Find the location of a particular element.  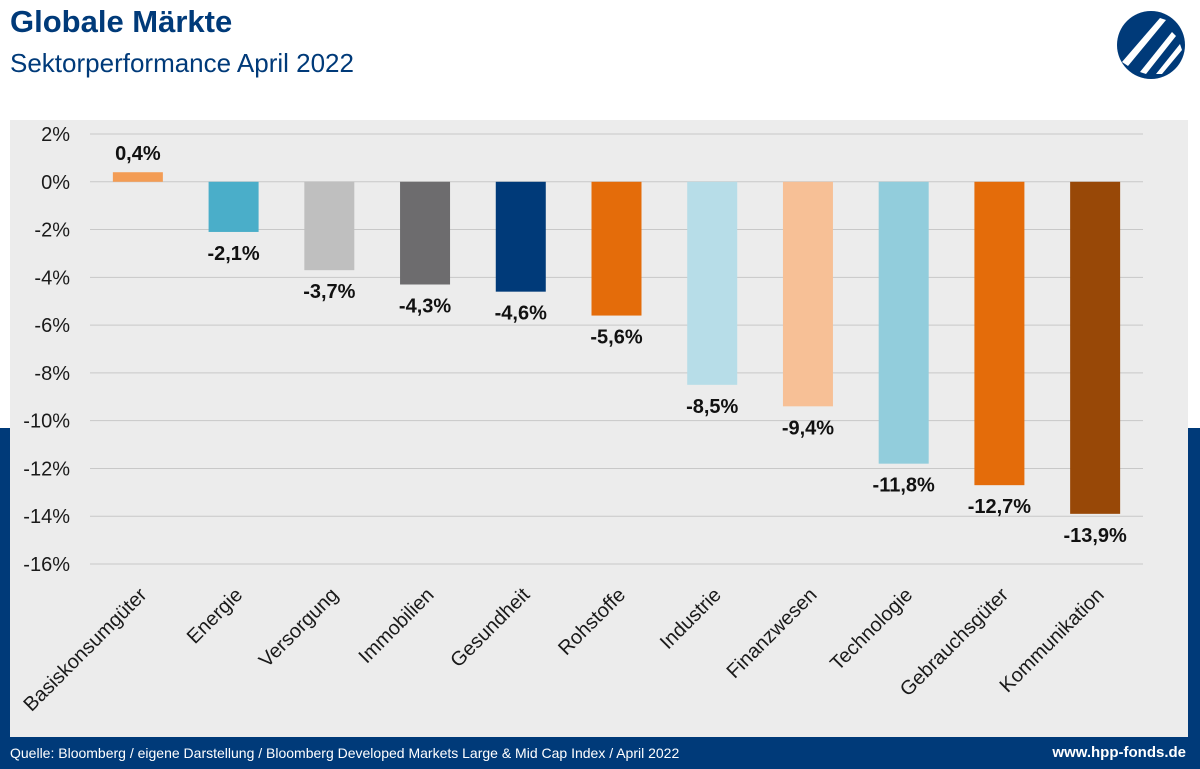

x-tick-label: Energie is located at coordinates (215, 616).